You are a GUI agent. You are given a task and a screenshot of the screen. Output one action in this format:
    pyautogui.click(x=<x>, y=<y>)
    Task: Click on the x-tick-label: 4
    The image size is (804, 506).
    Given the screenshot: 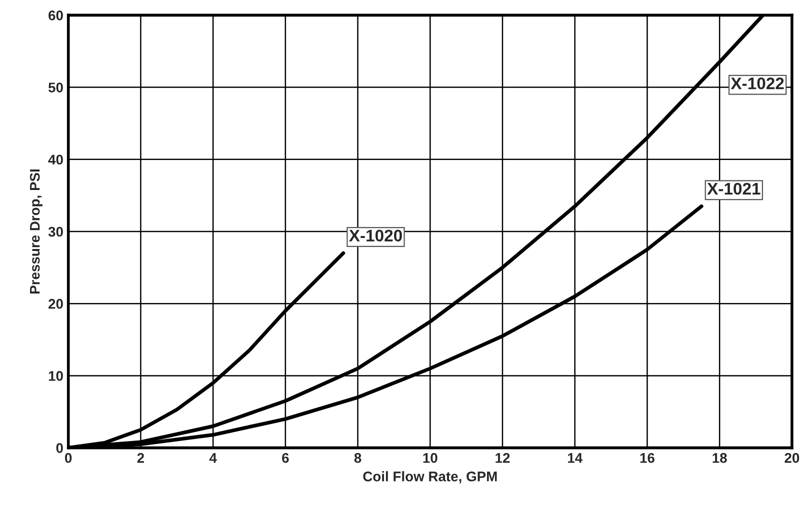 What is the action you would take?
    pyautogui.click(x=213, y=458)
    